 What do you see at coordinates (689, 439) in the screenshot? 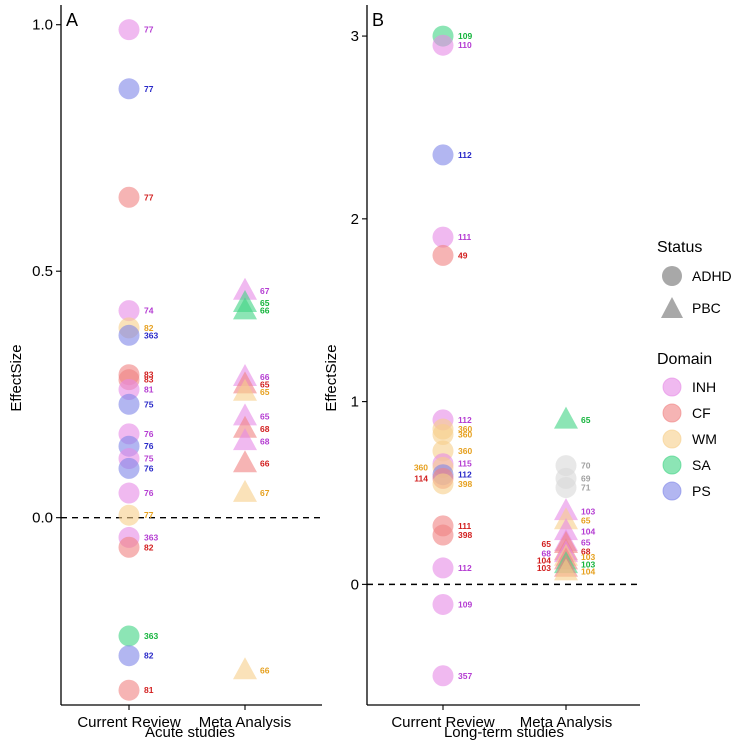
I see `legend-domain-items: INH CF WM SA PS` at bounding box center [689, 439].